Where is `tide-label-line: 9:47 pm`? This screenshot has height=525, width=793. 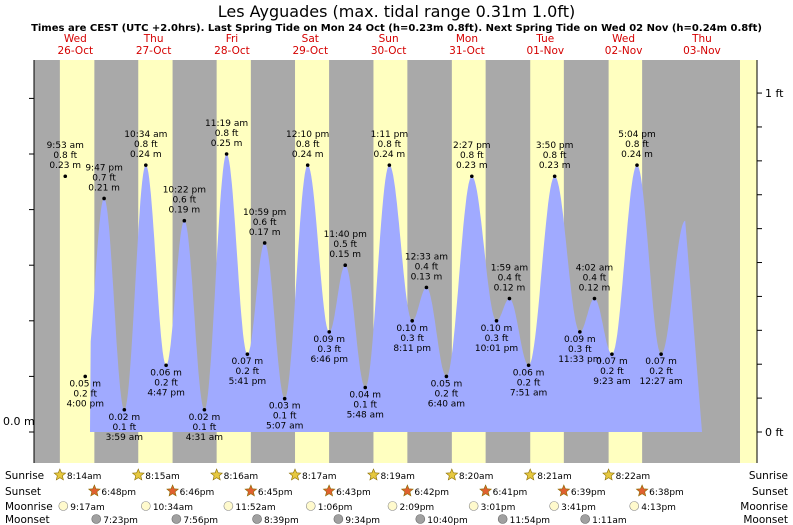
tide-label-line: 9:47 pm is located at coordinates (104, 168).